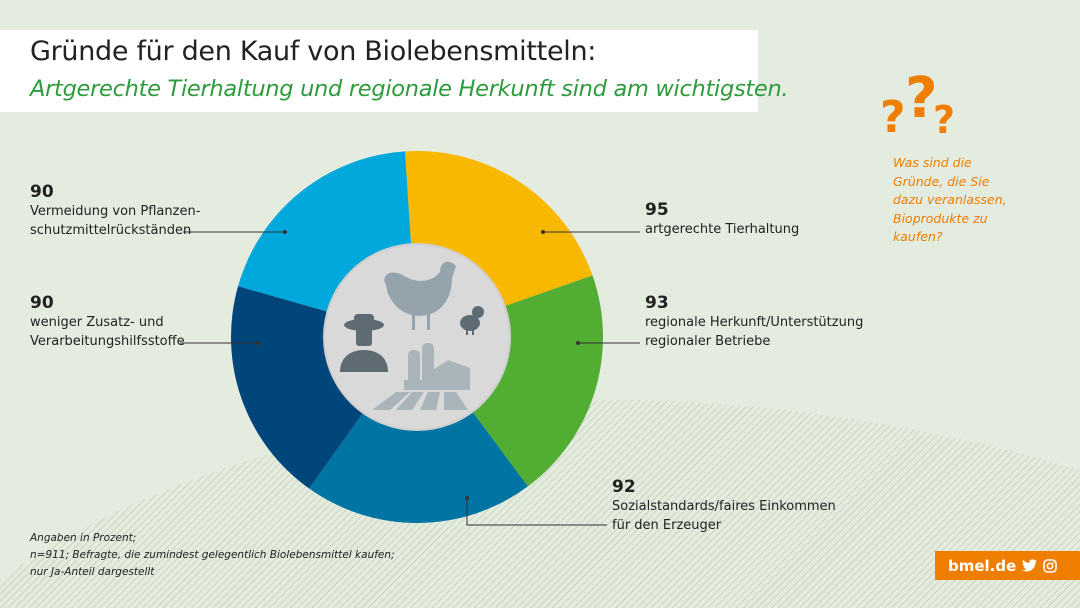 This screenshot has height=608, width=1080. What do you see at coordinates (420, 295) in the screenshot?
I see `hen-icon` at bounding box center [420, 295].